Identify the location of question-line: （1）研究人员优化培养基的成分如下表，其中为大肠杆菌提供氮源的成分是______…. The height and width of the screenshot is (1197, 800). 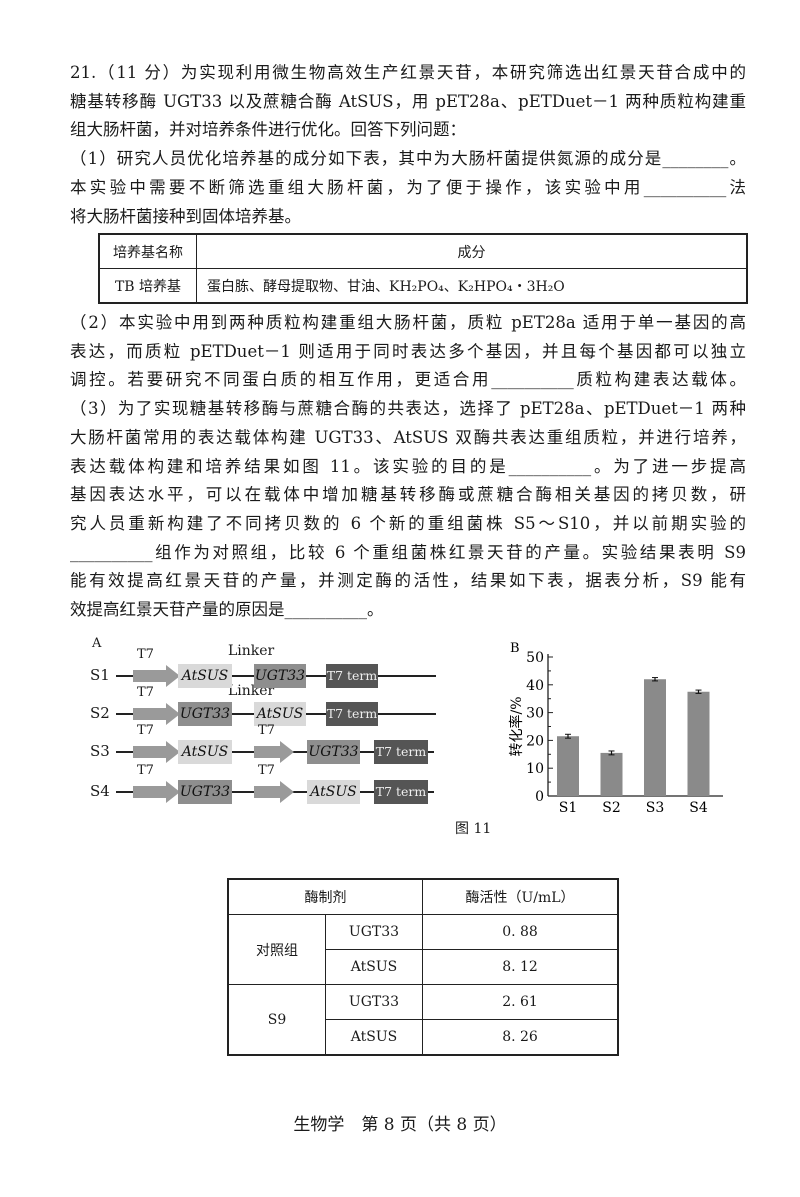
(408, 159).